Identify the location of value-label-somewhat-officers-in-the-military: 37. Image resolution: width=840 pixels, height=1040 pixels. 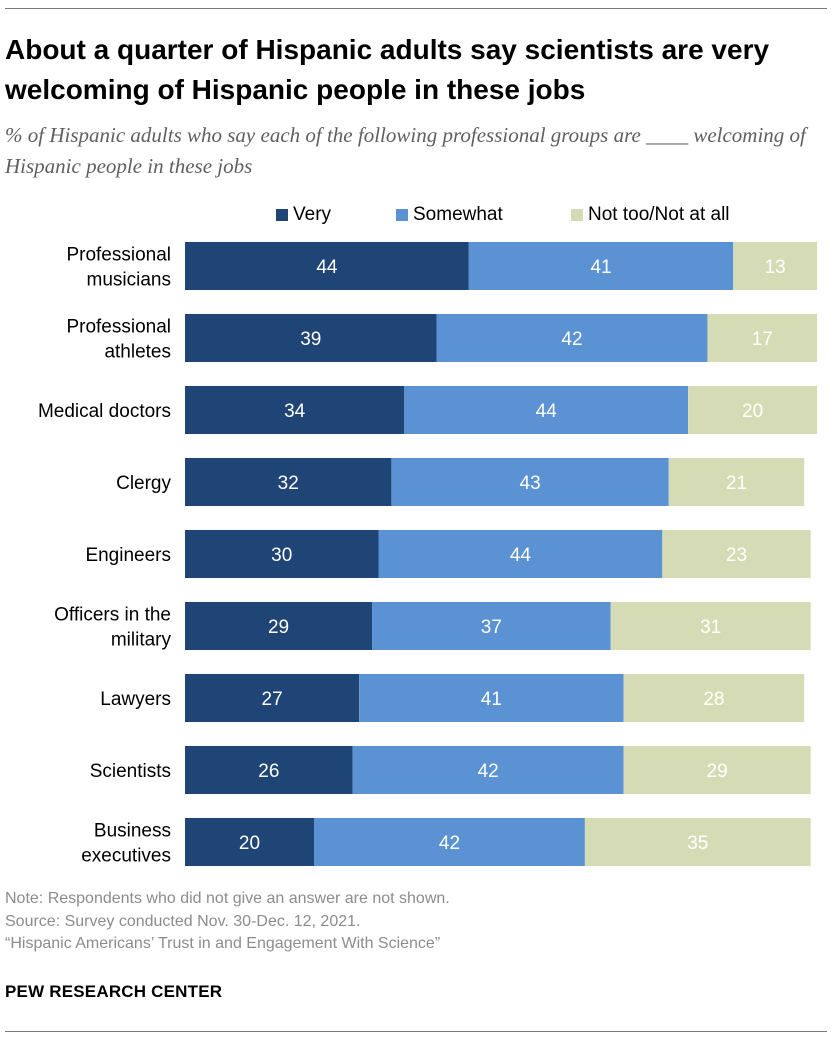
(491, 627).